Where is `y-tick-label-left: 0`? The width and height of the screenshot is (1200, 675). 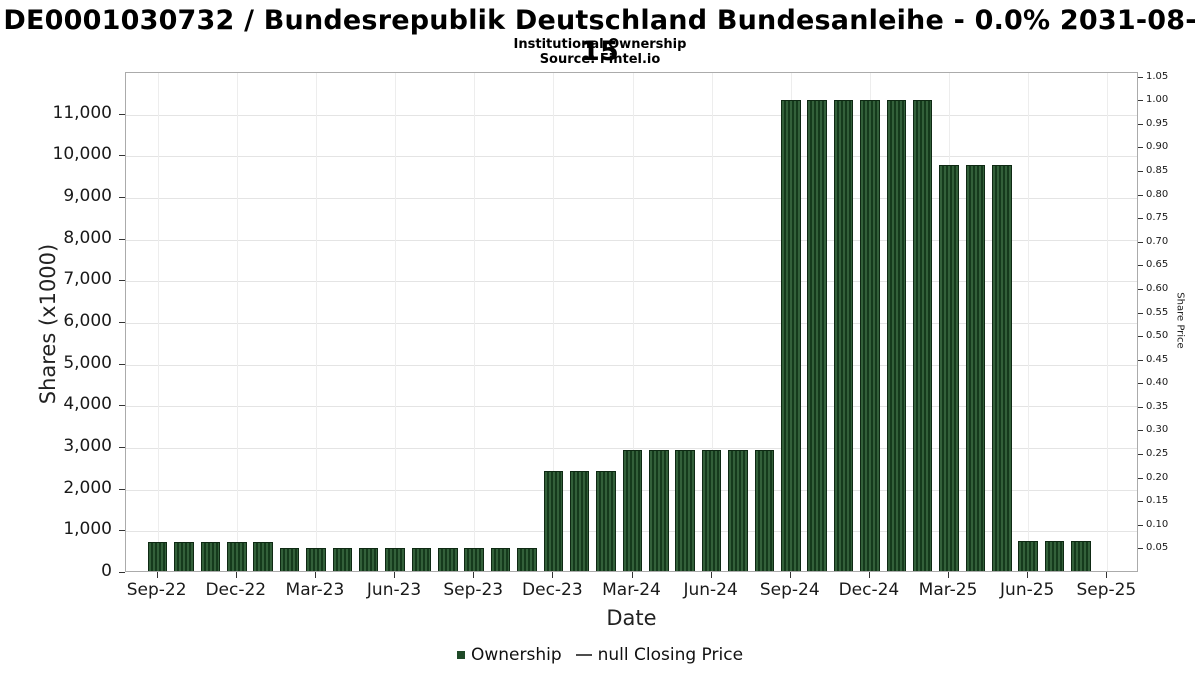
y-tick-label-left: 0 is located at coordinates (106, 571).